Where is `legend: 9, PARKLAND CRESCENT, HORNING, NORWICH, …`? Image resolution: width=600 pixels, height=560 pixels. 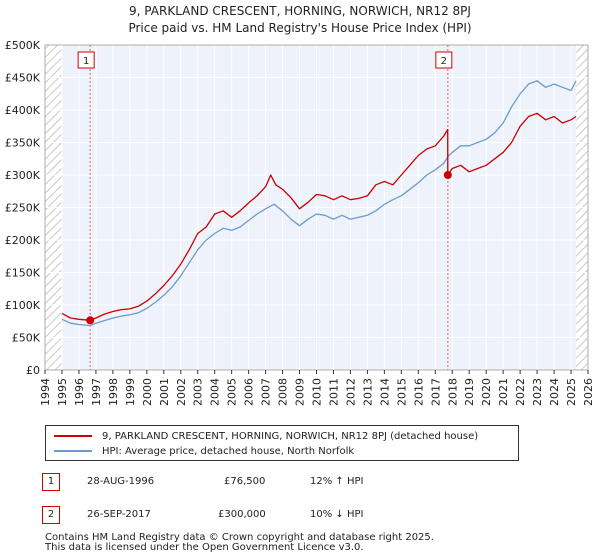 legend: 9, PARKLAND CRESCENT, HORNING, NORWICH, … is located at coordinates (282, 443).